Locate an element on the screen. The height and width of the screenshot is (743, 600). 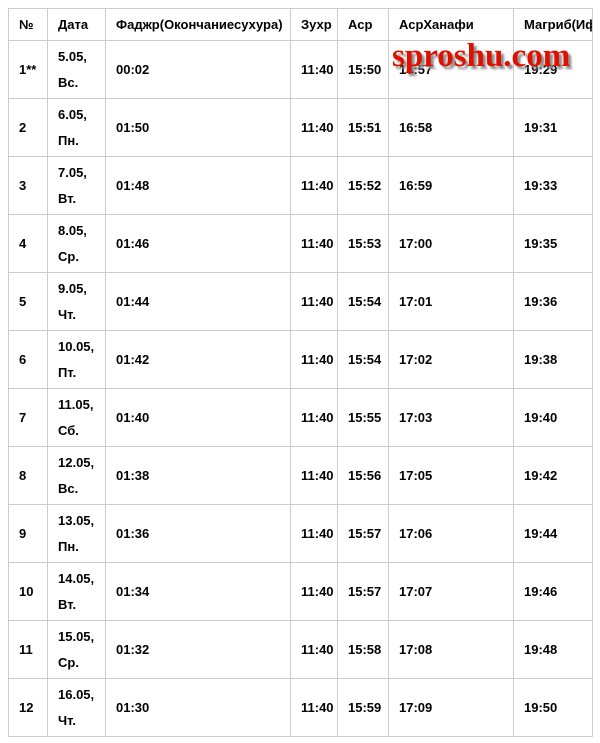
cell-date: 16.05, Чт. is located at coordinates (76, 707).